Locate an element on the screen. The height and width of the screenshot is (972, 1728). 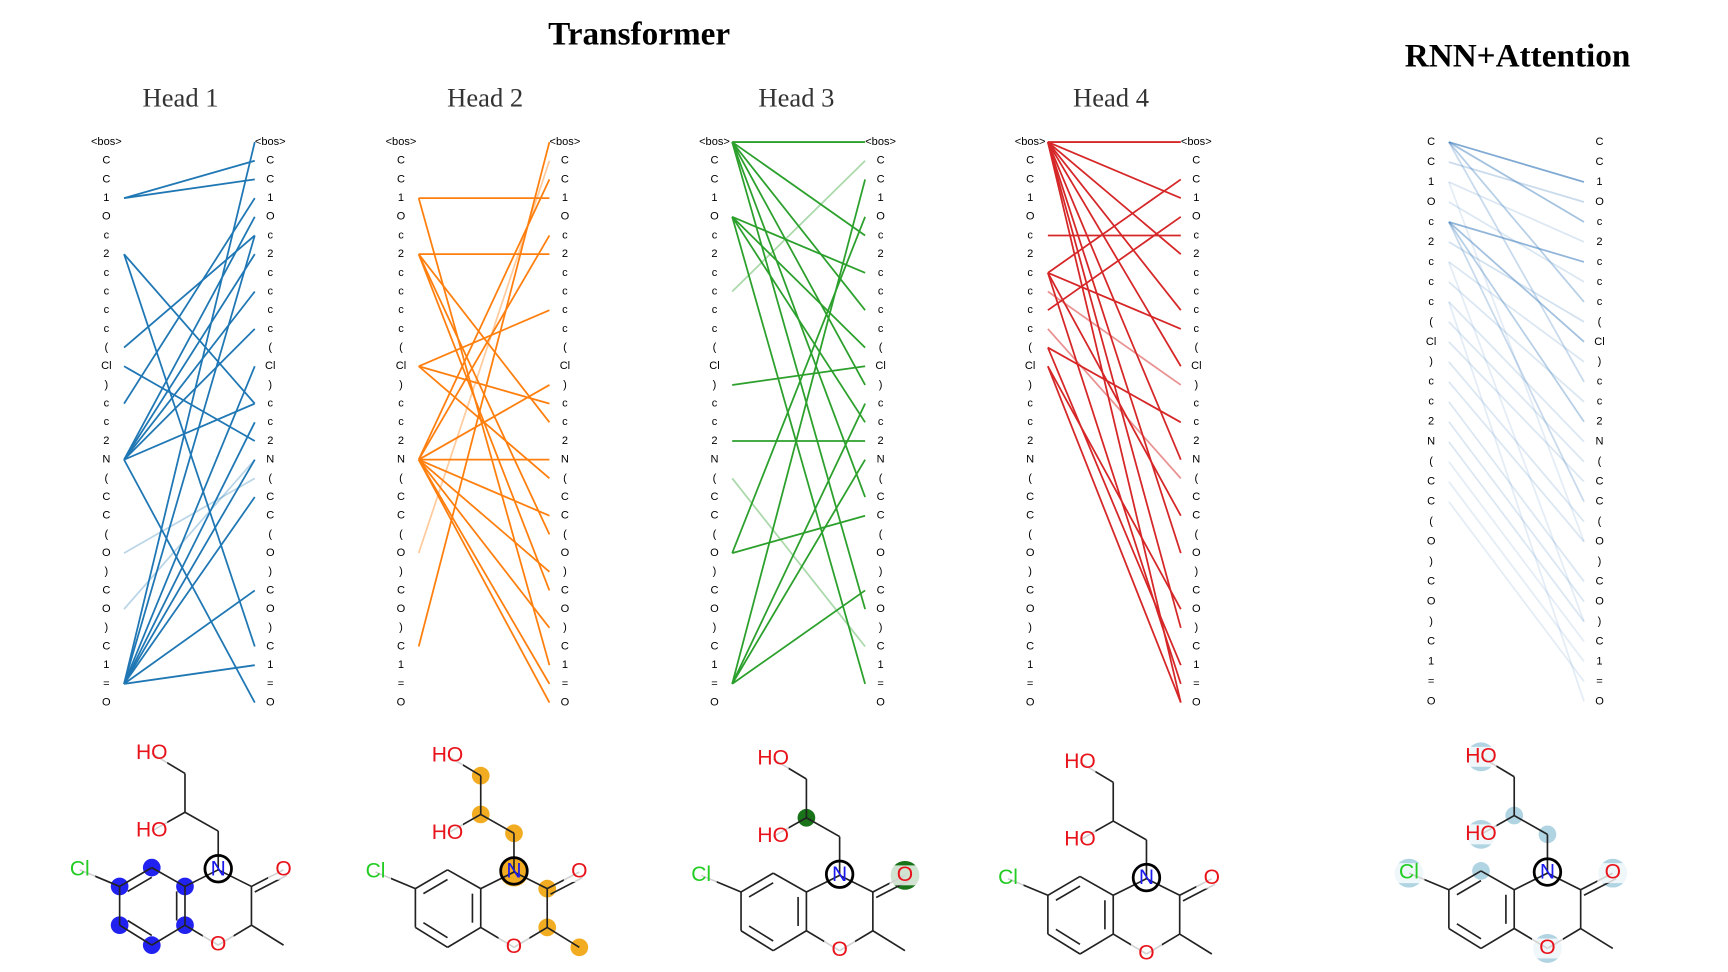
atom-label: HO is located at coordinates (152, 752).